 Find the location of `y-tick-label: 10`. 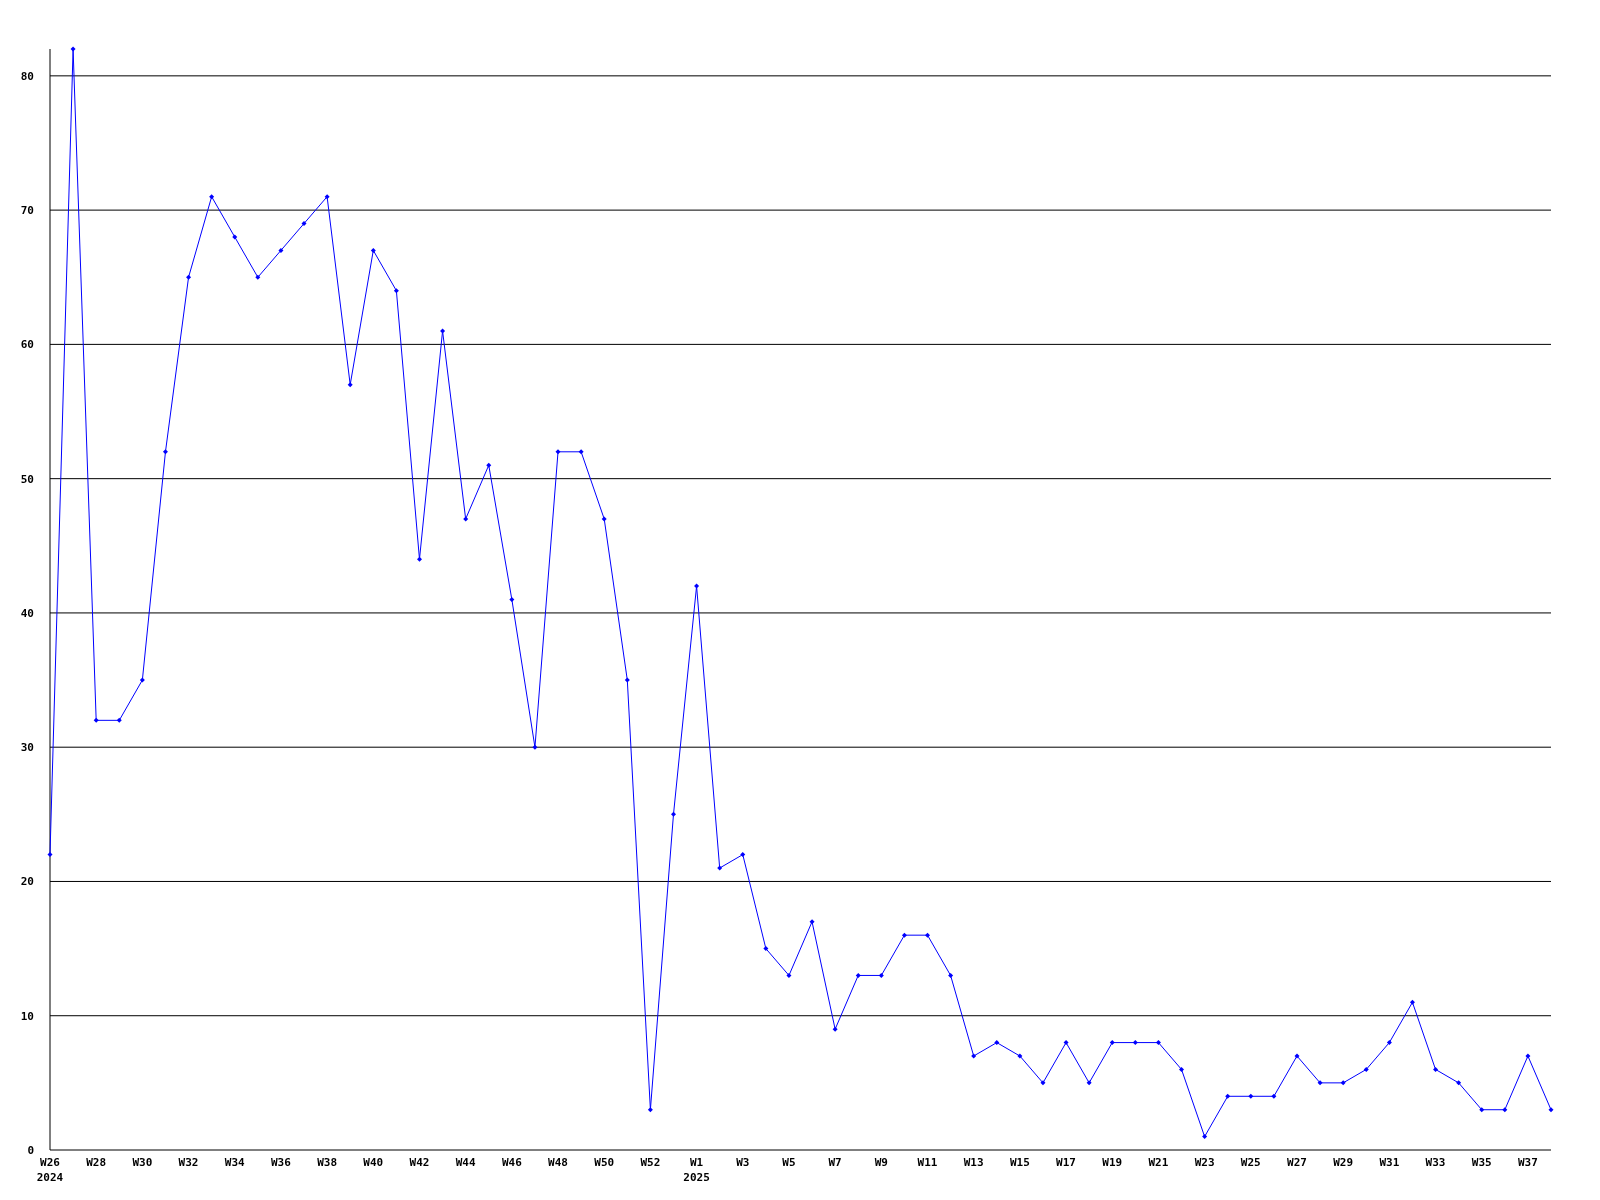

y-tick-label: 10 is located at coordinates (27, 1016).